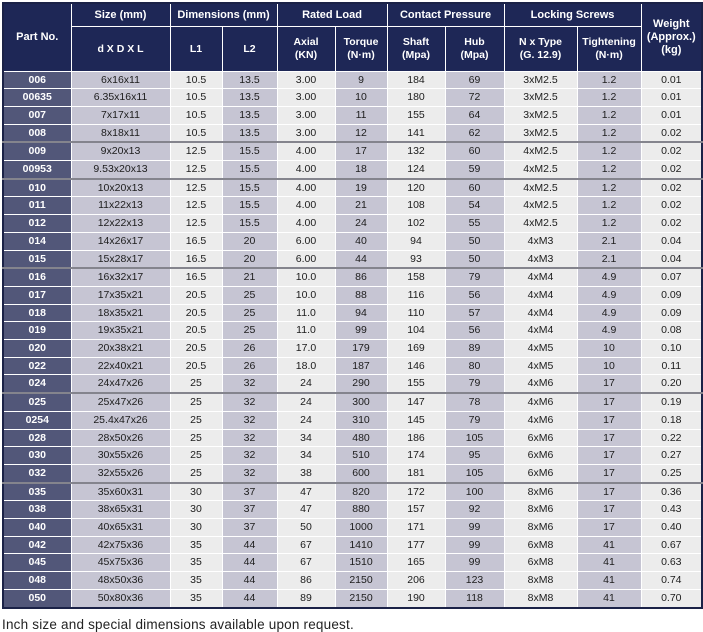 The width and height of the screenshot is (703, 632). I want to click on cell-axial: 47, so click(306, 510).